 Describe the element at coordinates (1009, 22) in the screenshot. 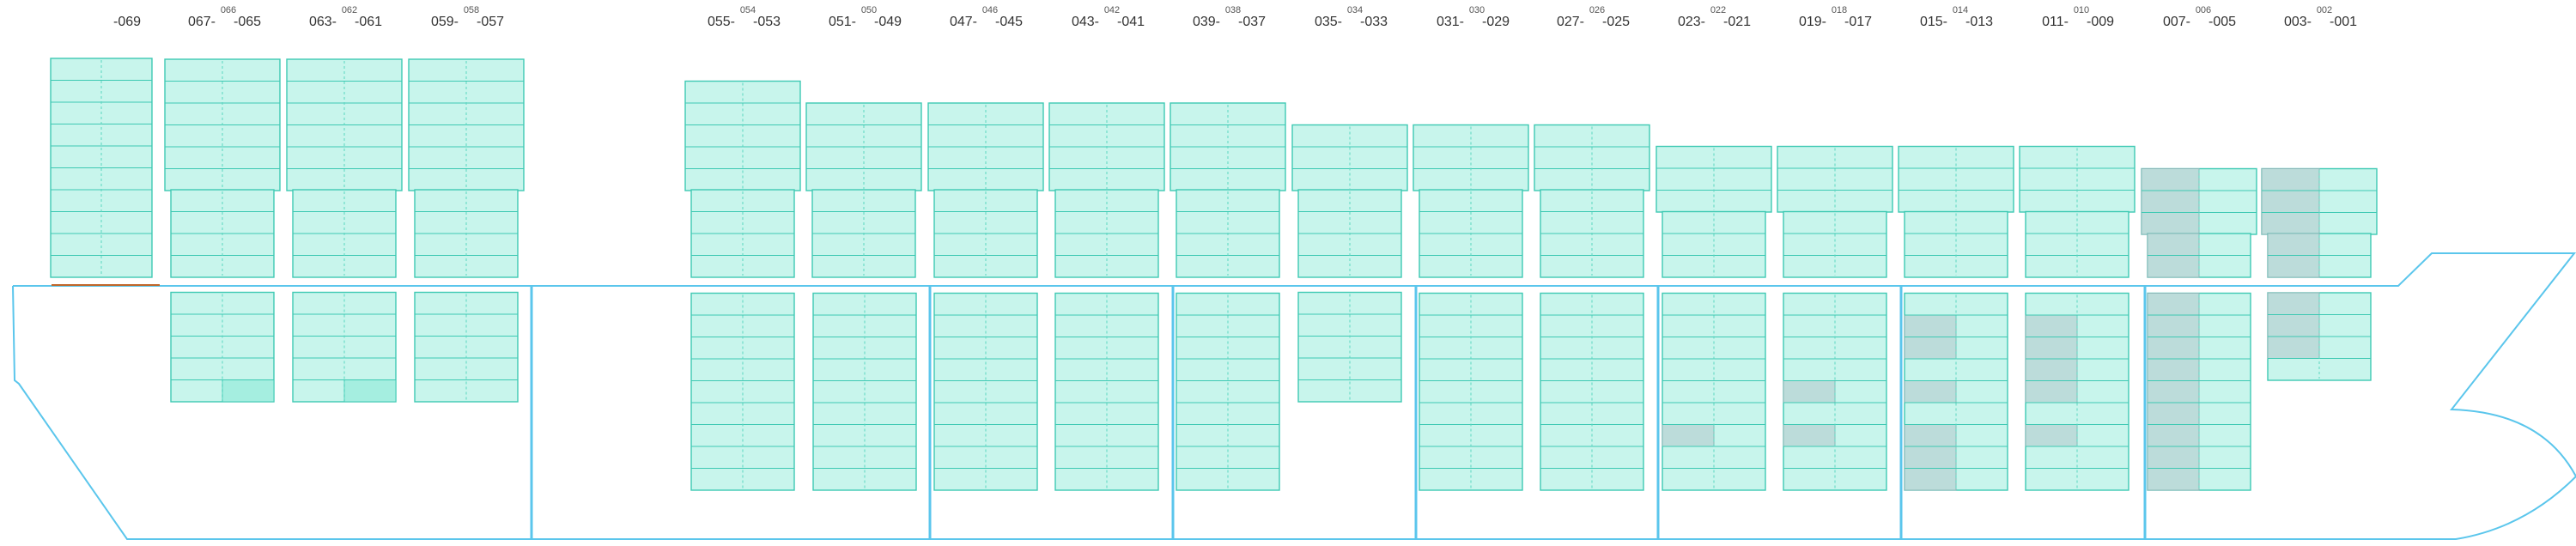

I see `bay-label-right: -045` at that location.